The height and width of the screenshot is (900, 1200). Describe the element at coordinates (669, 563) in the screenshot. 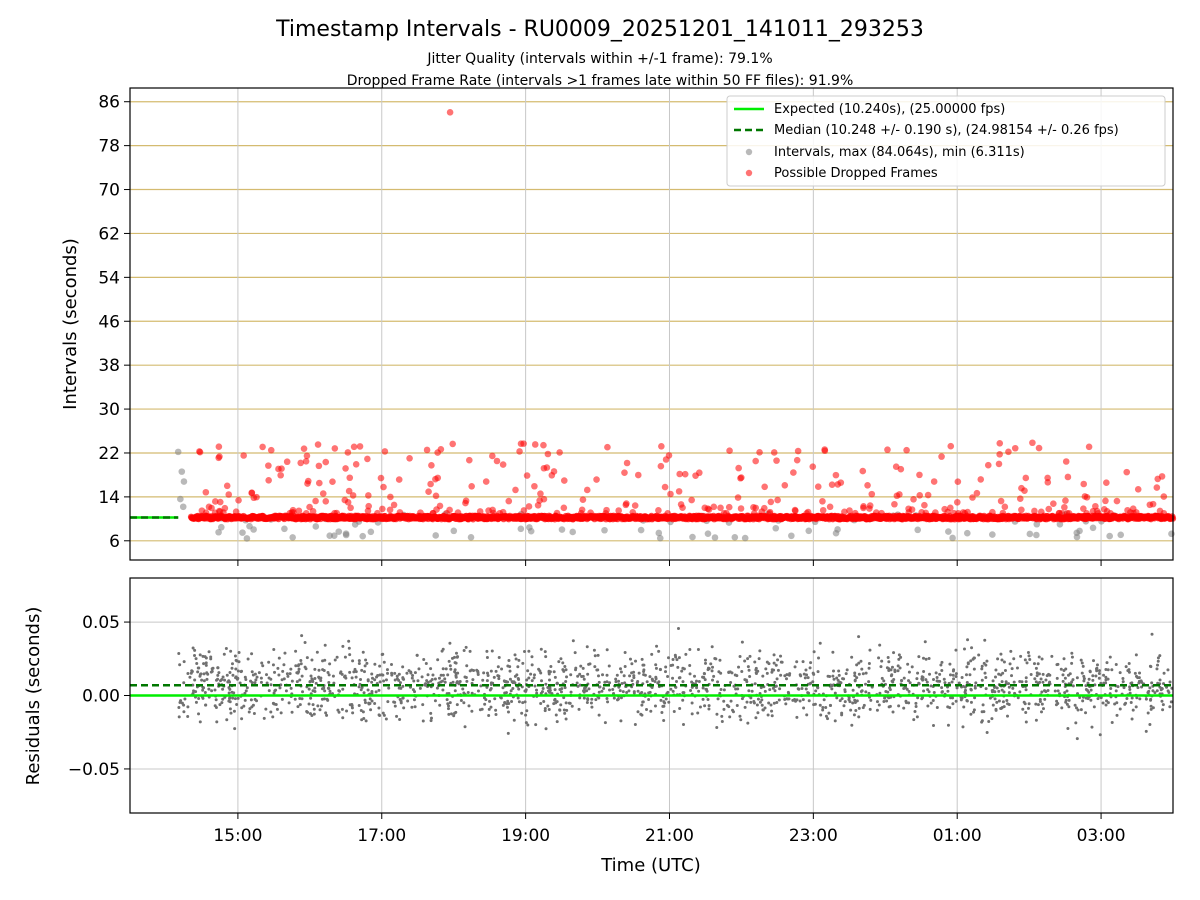

I see `intervals-x-tick-marks` at that location.